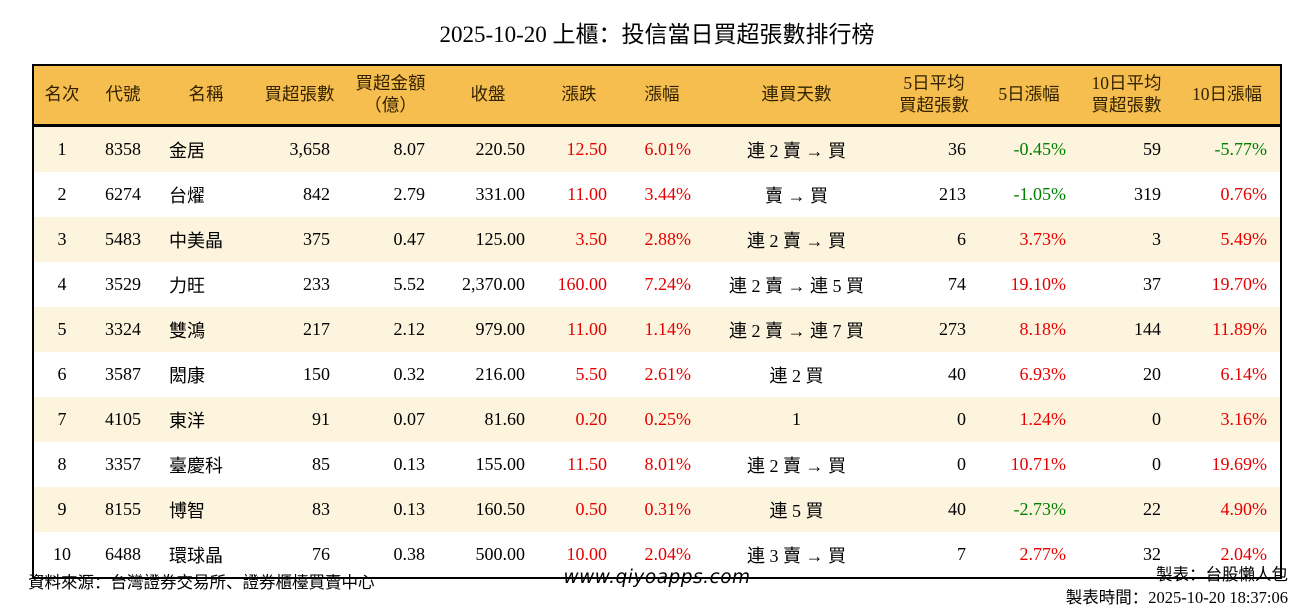 The image size is (1314, 612). I want to click on table-cell-pct5: 2.77%, so click(1043, 554).